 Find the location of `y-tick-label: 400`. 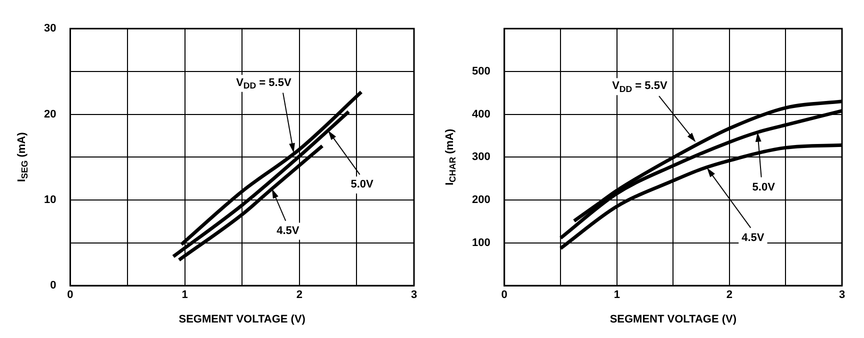

y-tick-label: 400 is located at coordinates (481, 114).